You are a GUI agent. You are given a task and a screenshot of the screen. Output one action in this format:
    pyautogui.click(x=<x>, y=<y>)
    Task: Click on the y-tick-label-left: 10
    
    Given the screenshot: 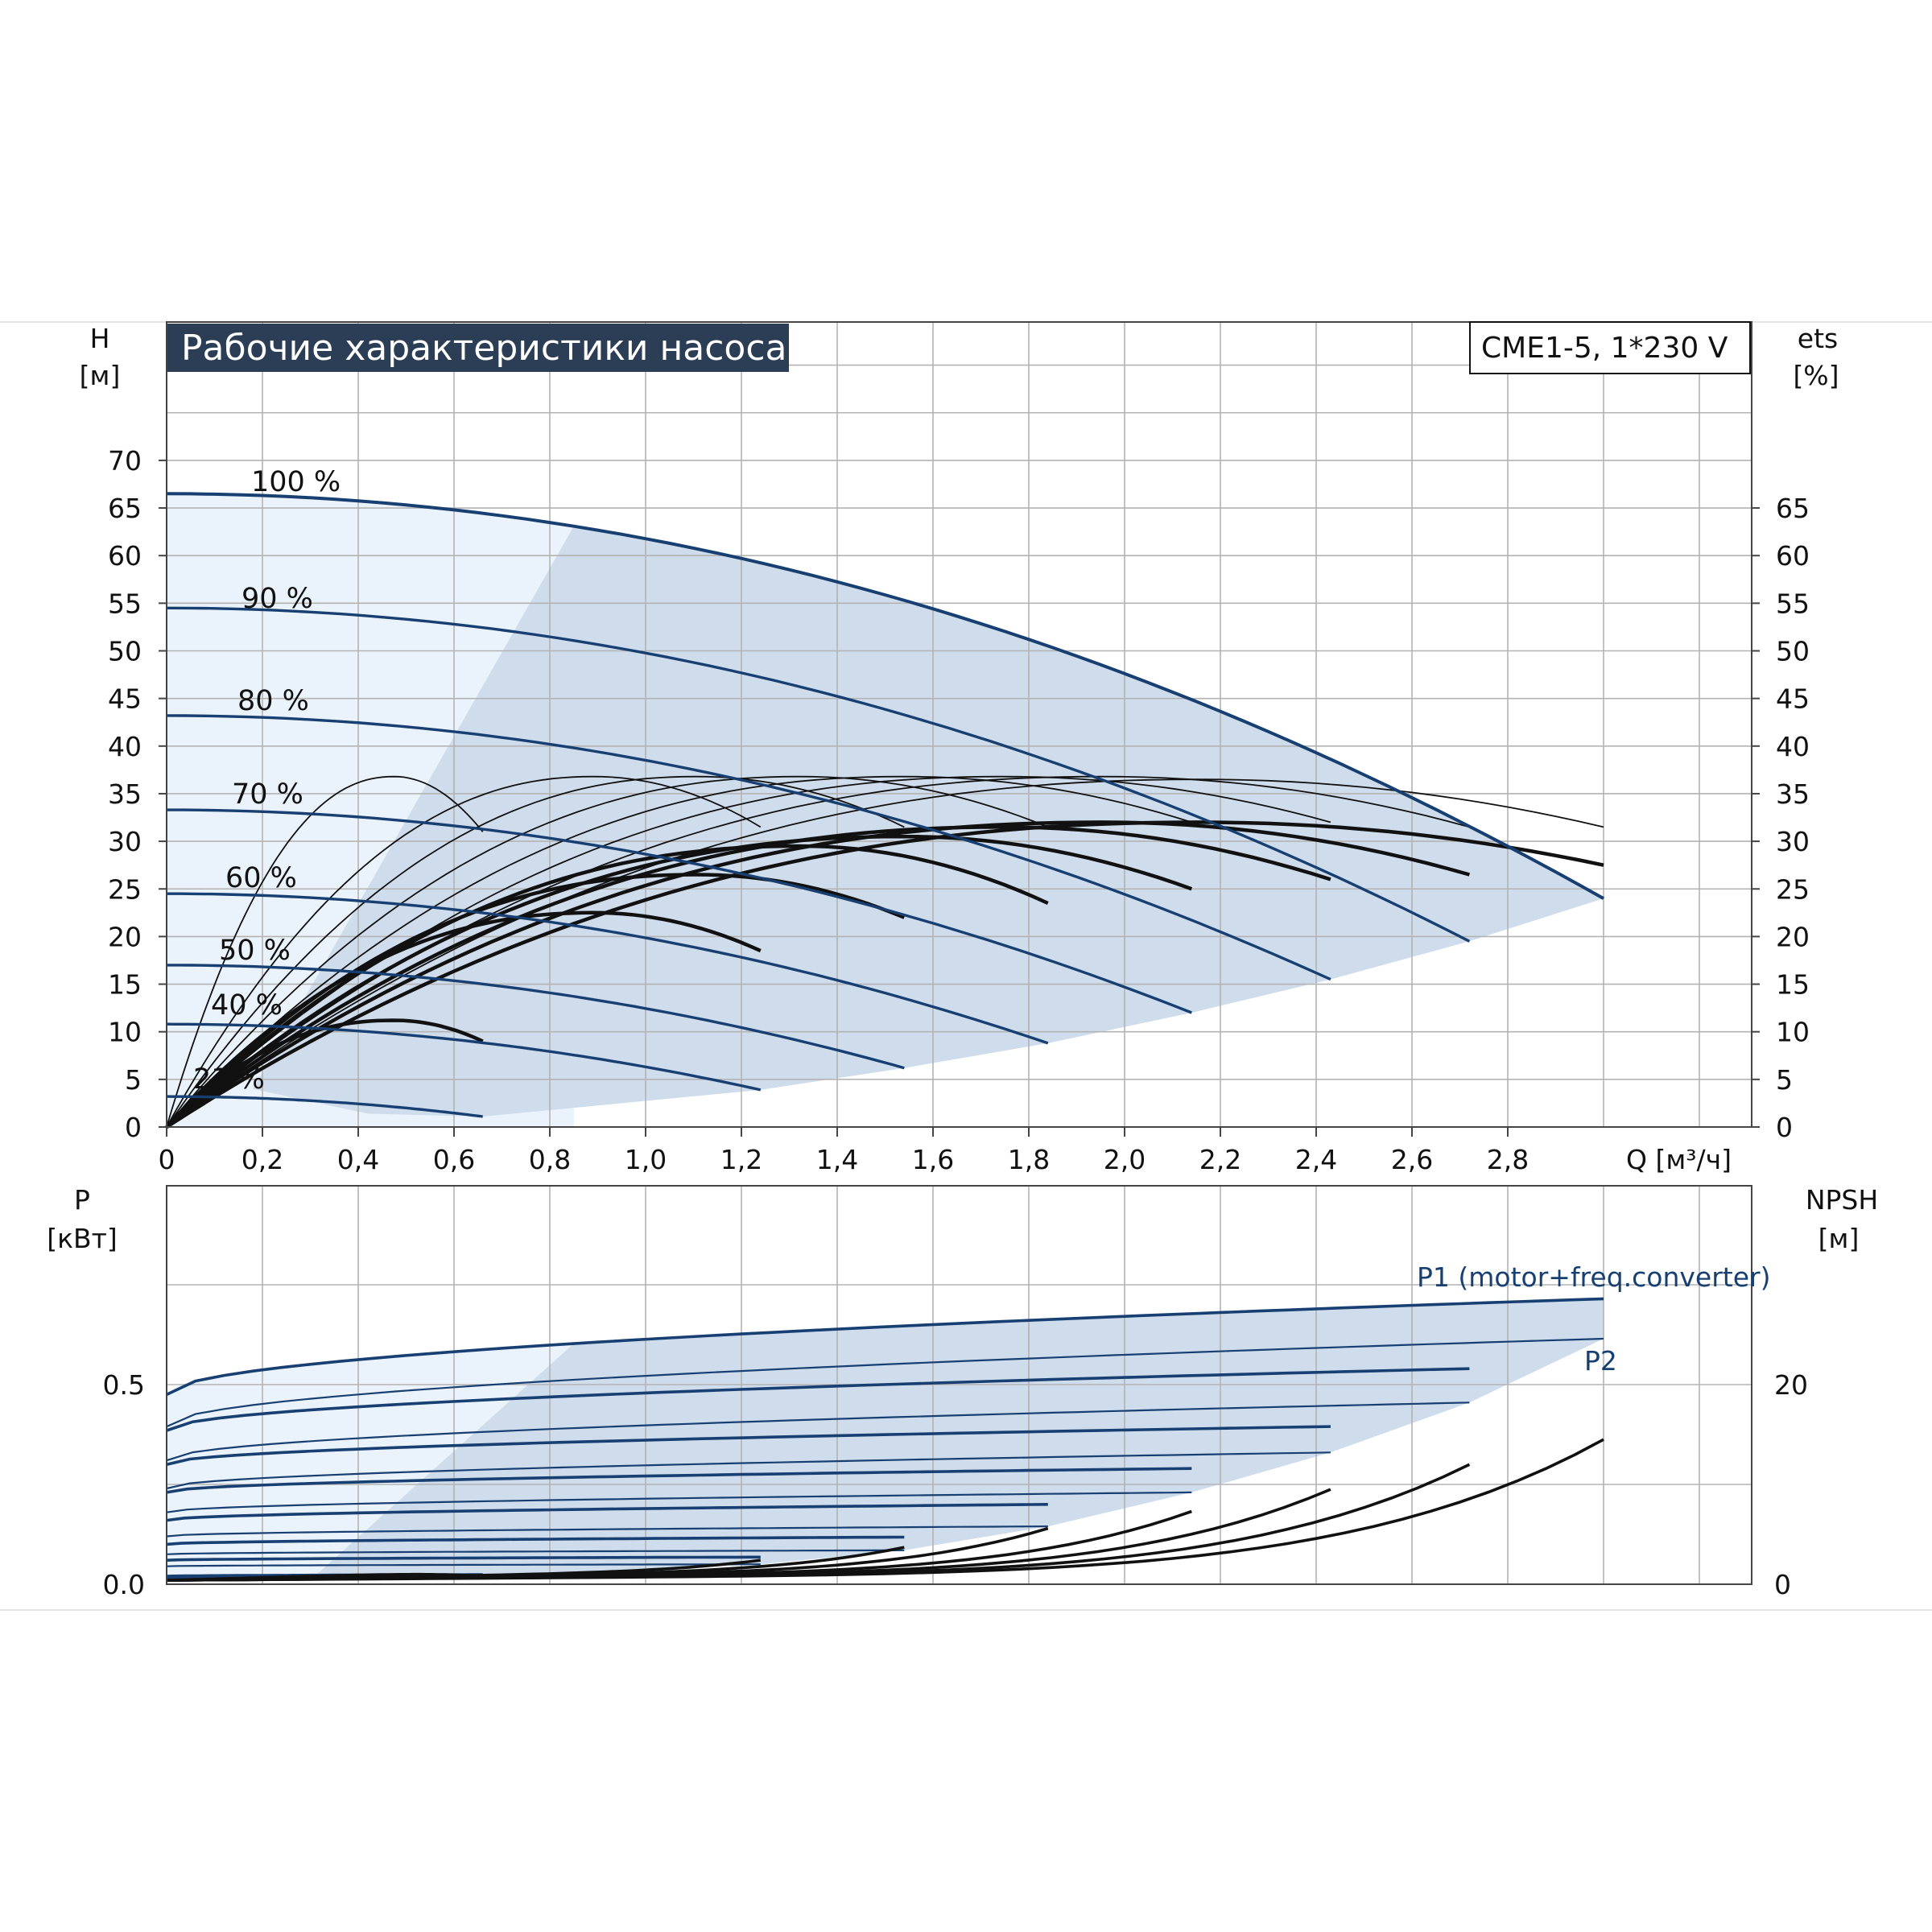 What is the action you would take?
    pyautogui.click(x=125, y=1032)
    